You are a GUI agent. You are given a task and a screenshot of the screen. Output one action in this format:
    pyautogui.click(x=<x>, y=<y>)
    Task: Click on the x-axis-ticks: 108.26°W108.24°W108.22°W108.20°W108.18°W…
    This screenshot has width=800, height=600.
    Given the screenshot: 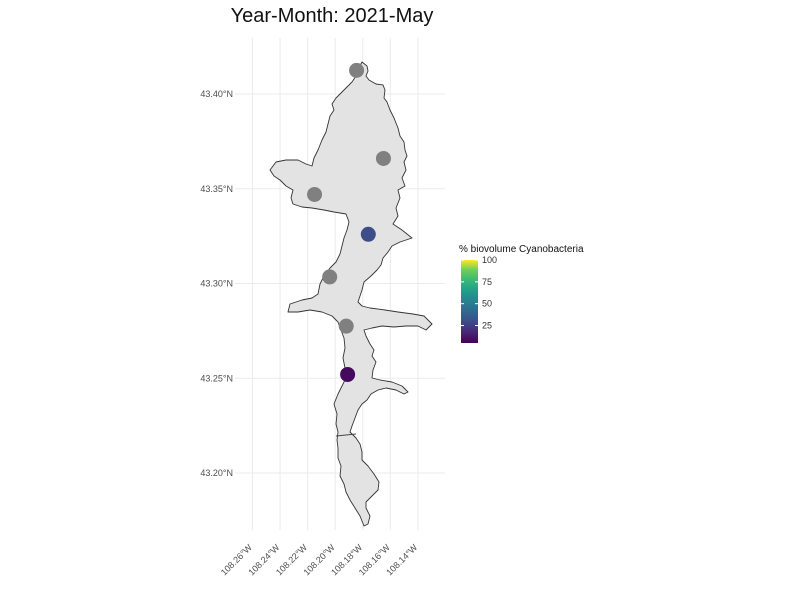 What is the action you would take?
    pyautogui.click(x=319, y=559)
    